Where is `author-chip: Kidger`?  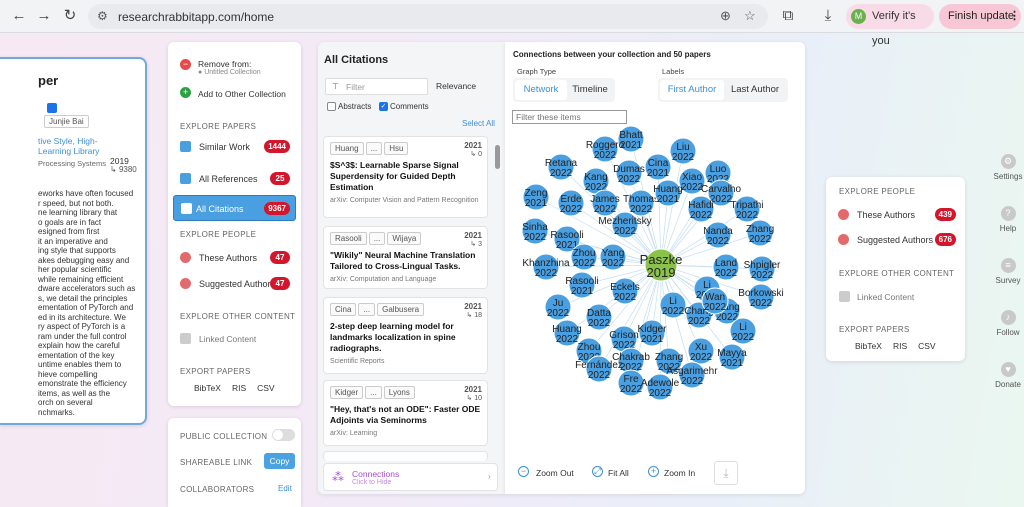
author-chip: Kidger is located at coordinates (347, 392).